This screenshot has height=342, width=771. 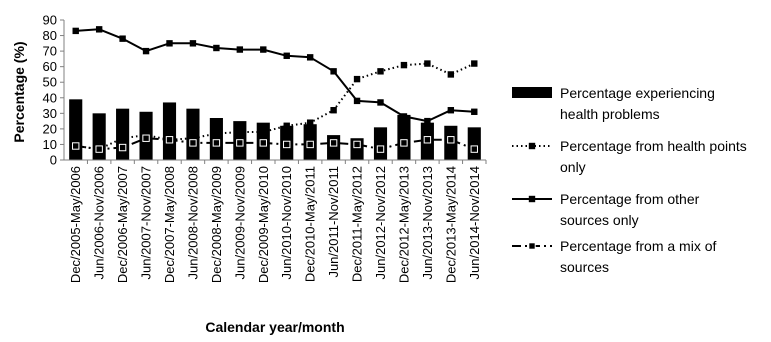 What do you see at coordinates (122, 224) in the screenshot?
I see `x-tick-label: Dec/2006-May/2007` at bounding box center [122, 224].